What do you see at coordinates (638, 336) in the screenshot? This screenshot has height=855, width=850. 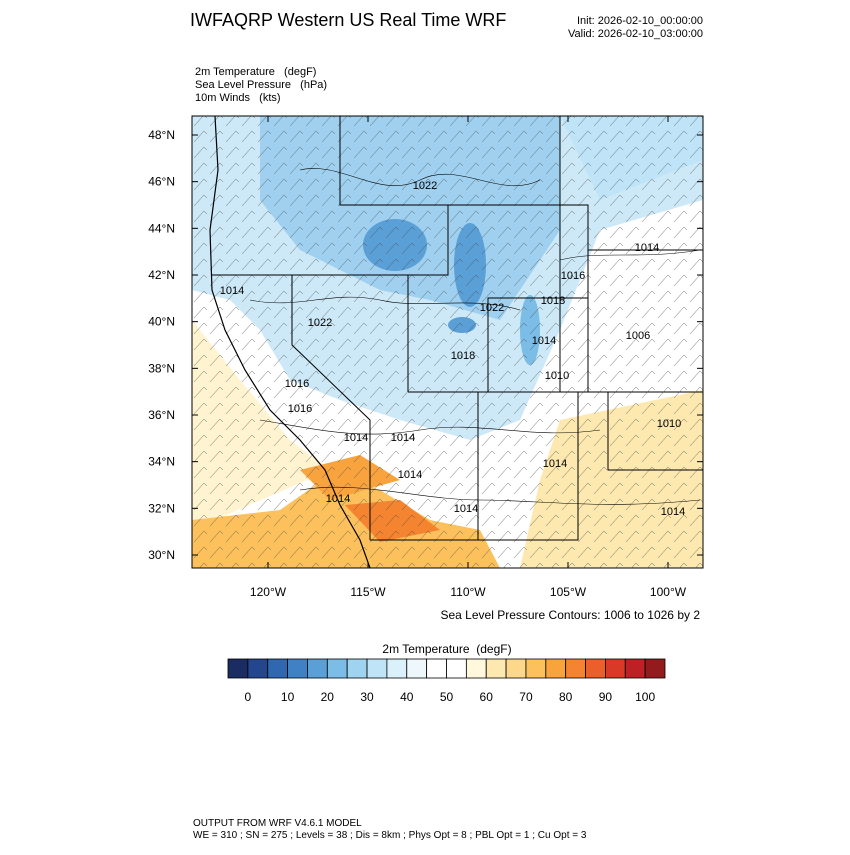 I see `contour-label: 1006` at bounding box center [638, 336].